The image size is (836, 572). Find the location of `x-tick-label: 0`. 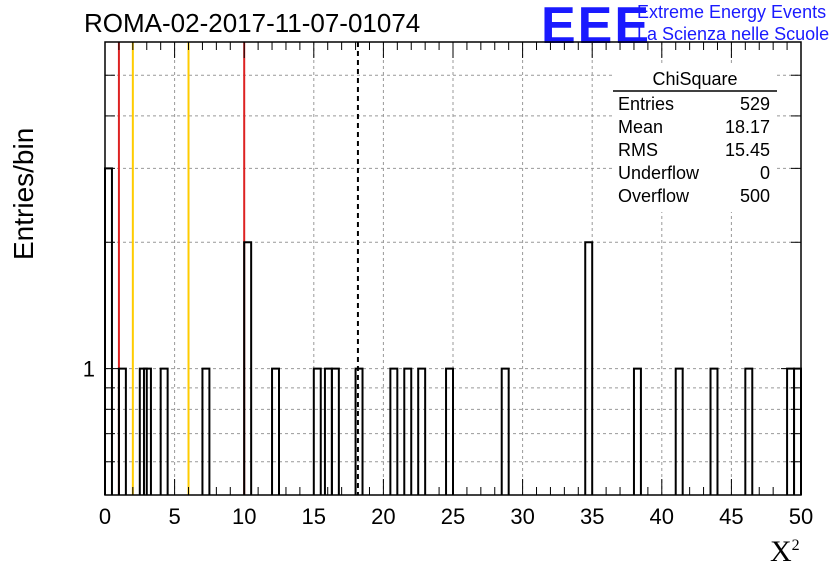

x-tick-label: 0 is located at coordinates (105, 516).